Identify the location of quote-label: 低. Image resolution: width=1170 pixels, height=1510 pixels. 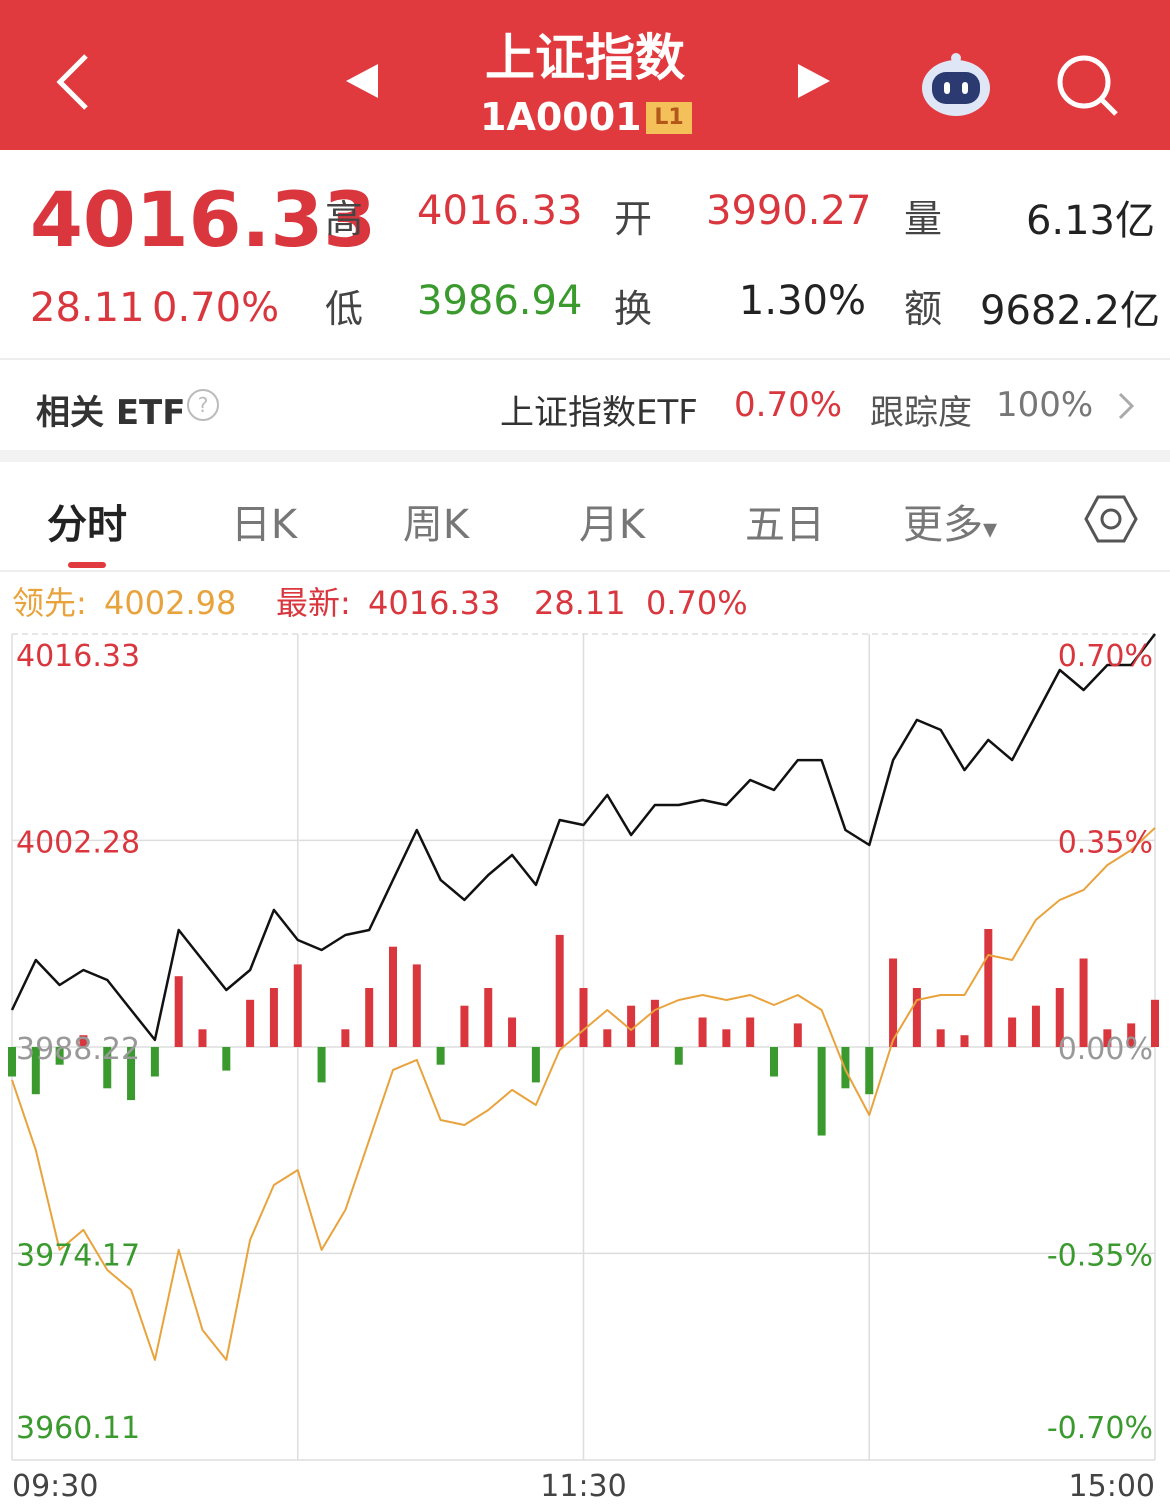
(344, 309).